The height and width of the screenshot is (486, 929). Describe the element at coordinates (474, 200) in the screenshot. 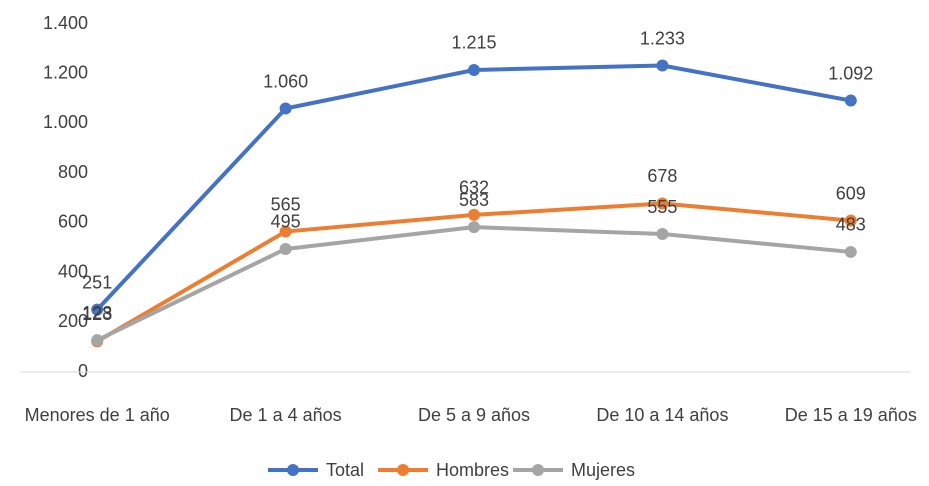

I see `data-label: 583` at that location.